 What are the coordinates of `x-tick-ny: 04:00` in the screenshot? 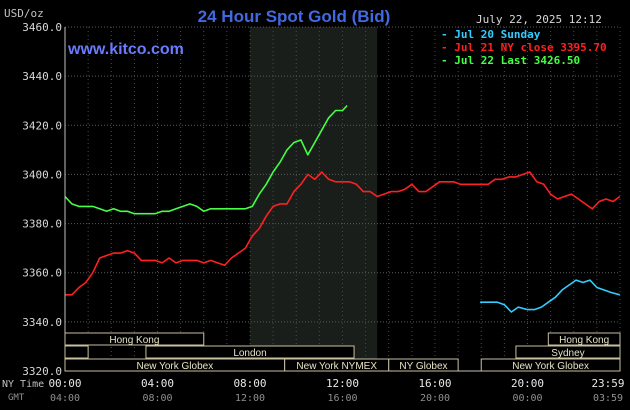 It's located at (157, 383).